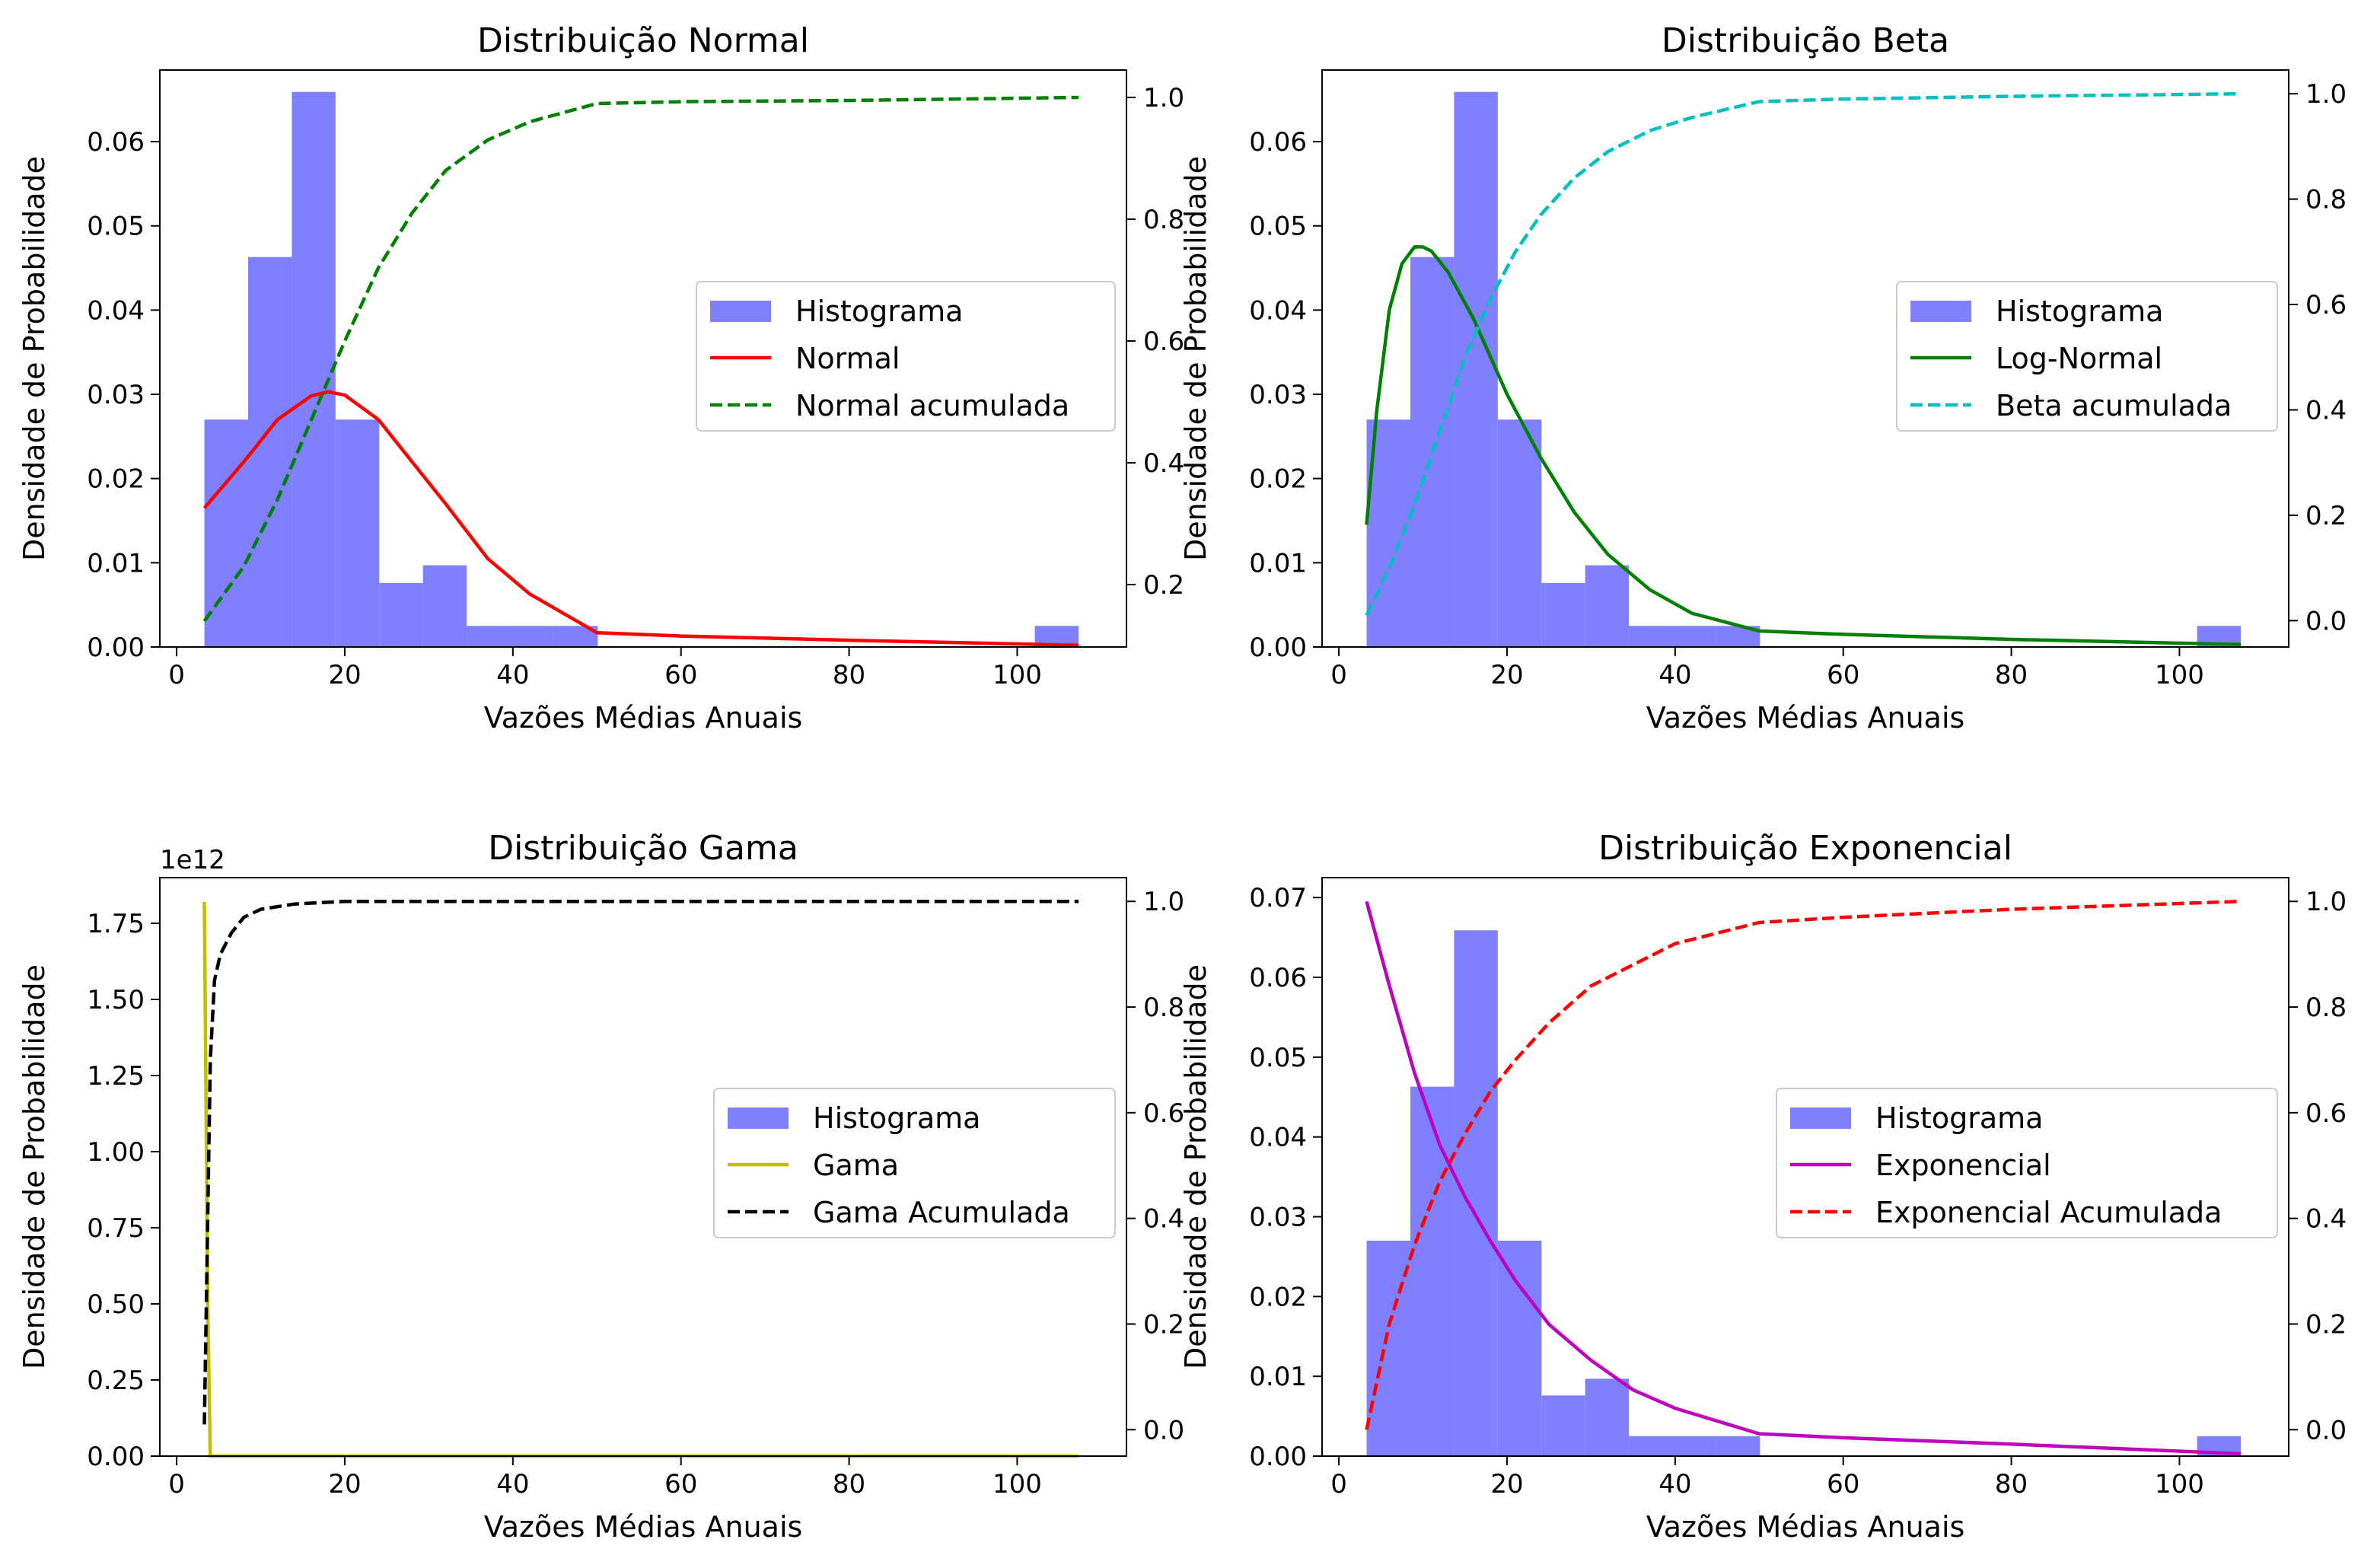  I want to click on legend-label-pdf: Exponencial, so click(1963, 1165).